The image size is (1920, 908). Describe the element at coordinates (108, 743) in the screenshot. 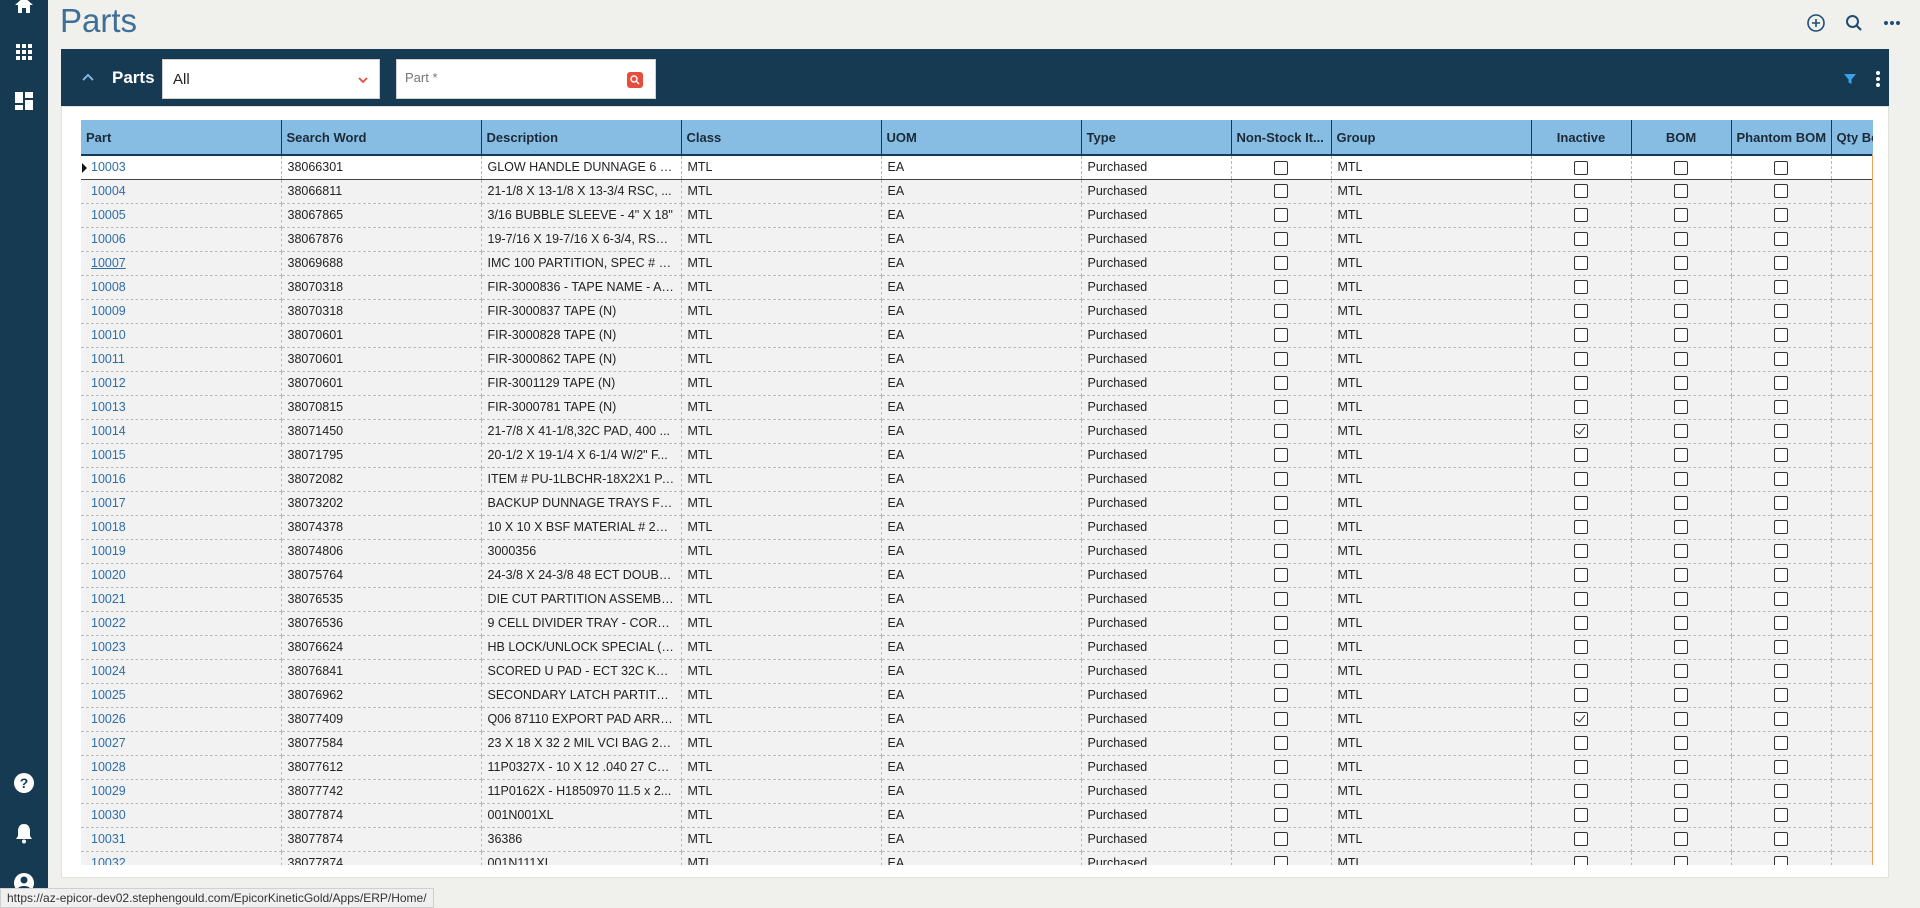

I see `part-link: 10027` at that location.